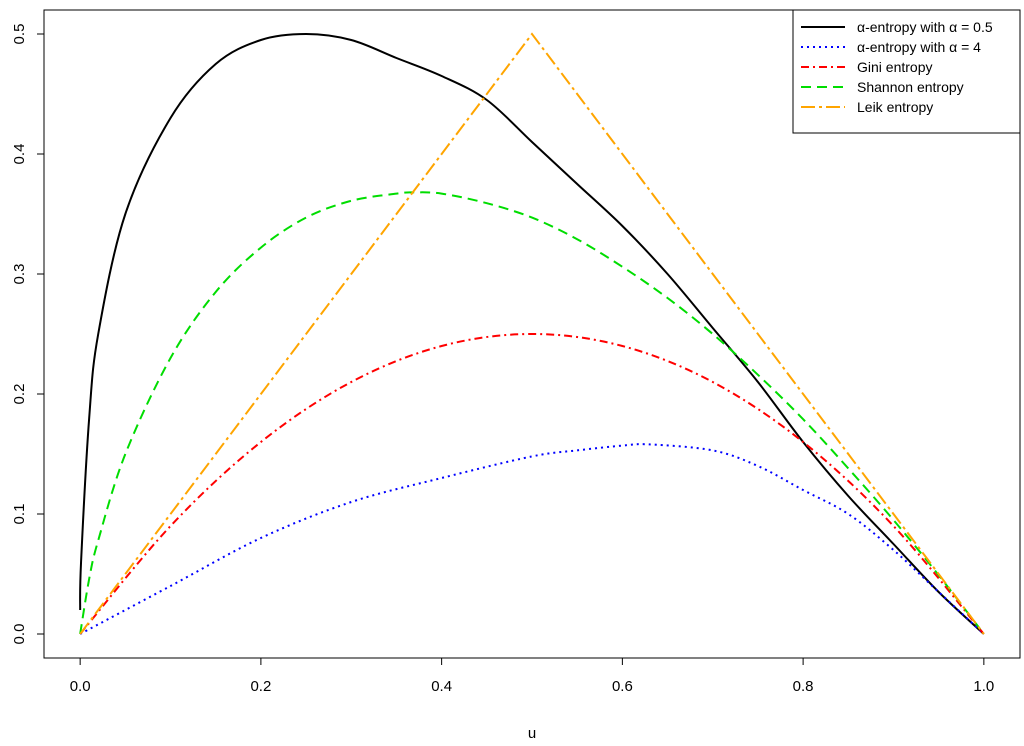  What do you see at coordinates (19, 634) in the screenshot?
I see `y-tick-label: 0.0` at bounding box center [19, 634].